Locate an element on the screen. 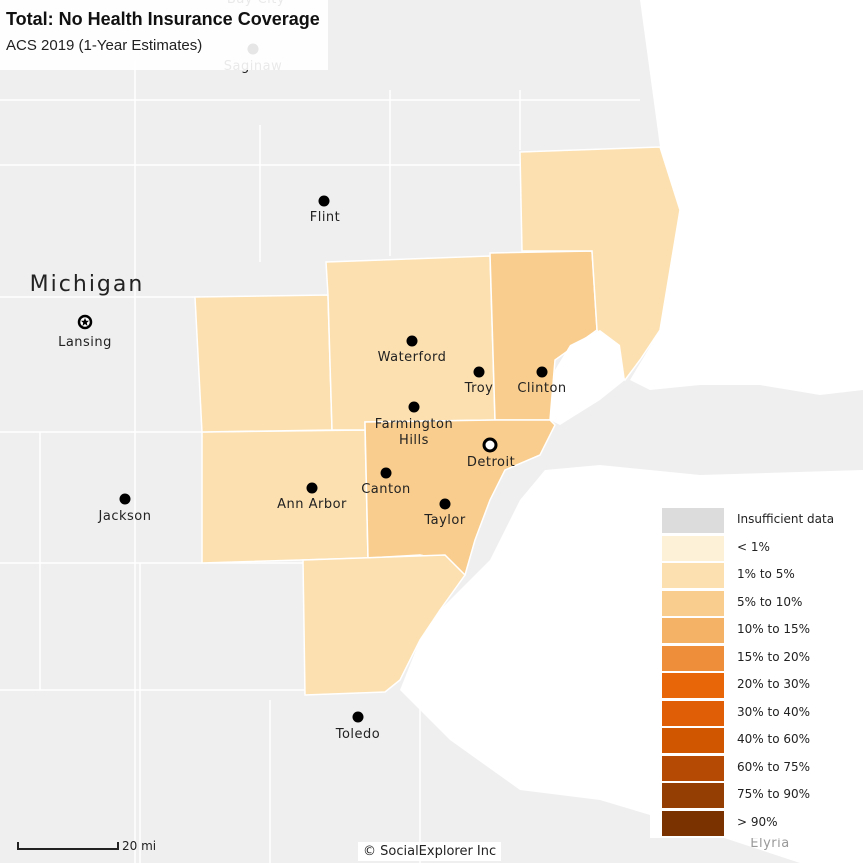 The image size is (863, 863). place-label: Ann Arbor is located at coordinates (312, 504).